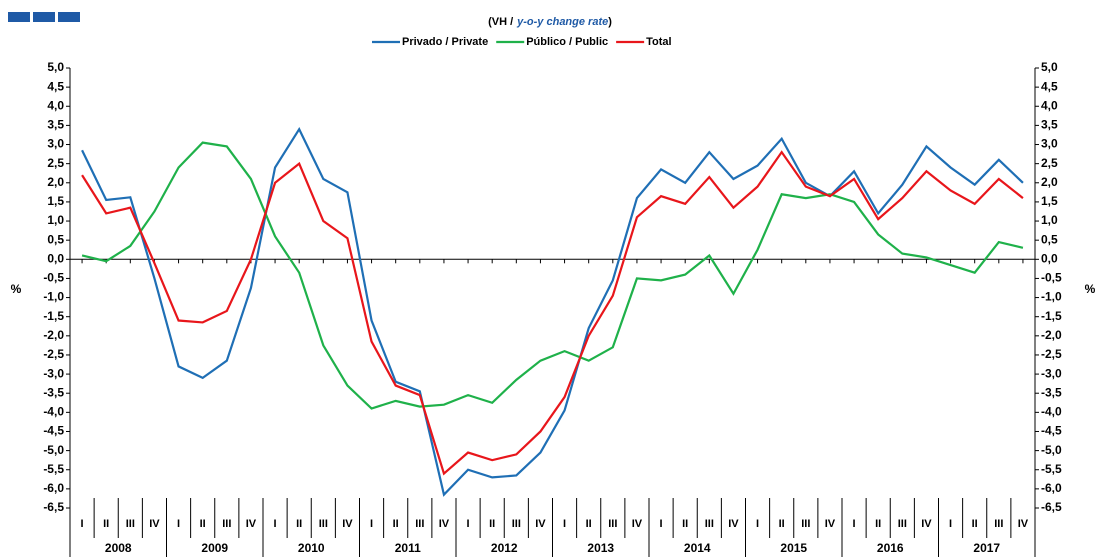 The height and width of the screenshot is (557, 1101). What do you see at coordinates (55, 239) in the screenshot?
I see `y-tick-label: 0,5` at bounding box center [55, 239].